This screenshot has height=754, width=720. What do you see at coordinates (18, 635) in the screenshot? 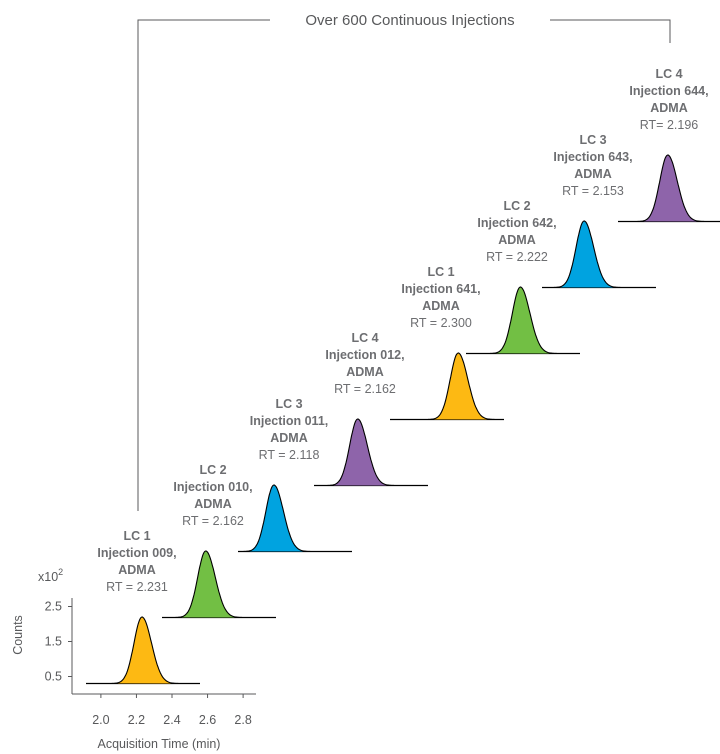
I see `y-axis-label: Counts` at bounding box center [18, 635].